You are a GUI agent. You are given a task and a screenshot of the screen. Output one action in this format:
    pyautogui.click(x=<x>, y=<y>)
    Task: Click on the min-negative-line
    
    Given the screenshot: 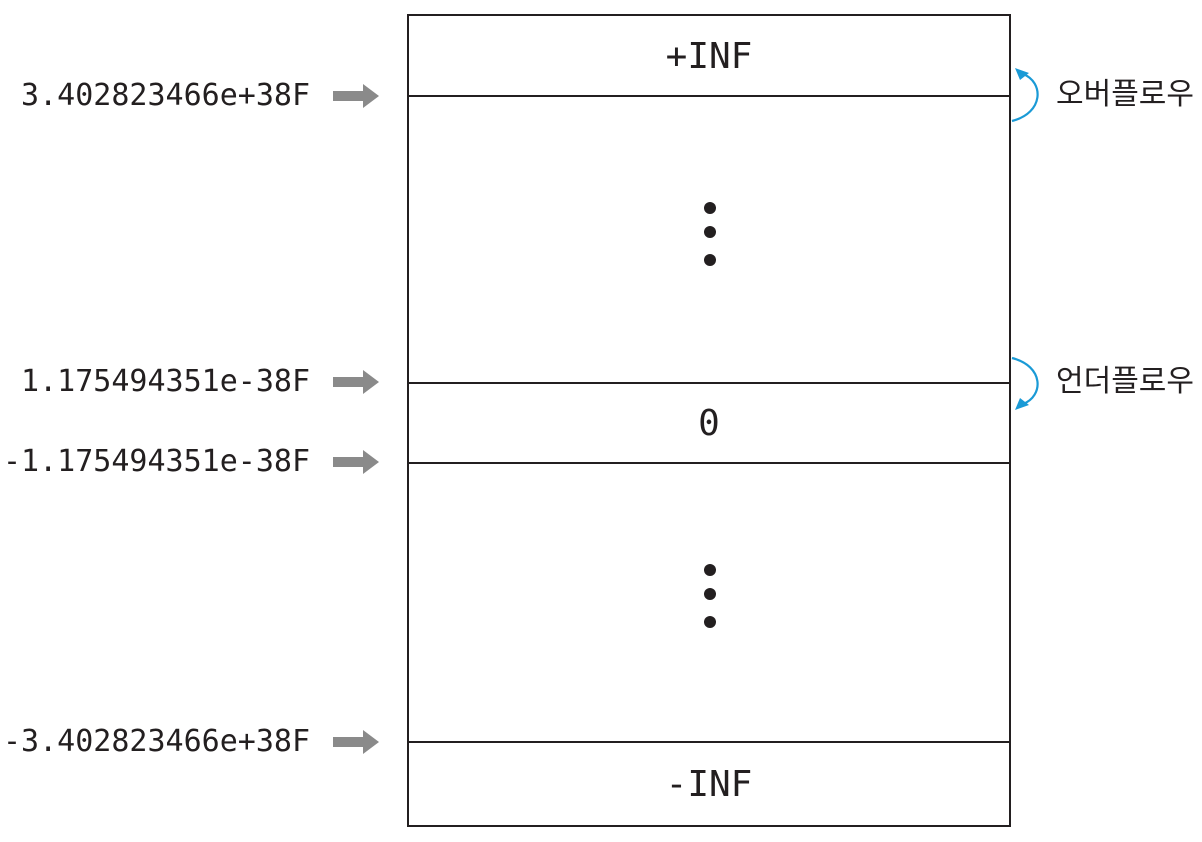 What is the action you would take?
    pyautogui.click(x=709, y=463)
    